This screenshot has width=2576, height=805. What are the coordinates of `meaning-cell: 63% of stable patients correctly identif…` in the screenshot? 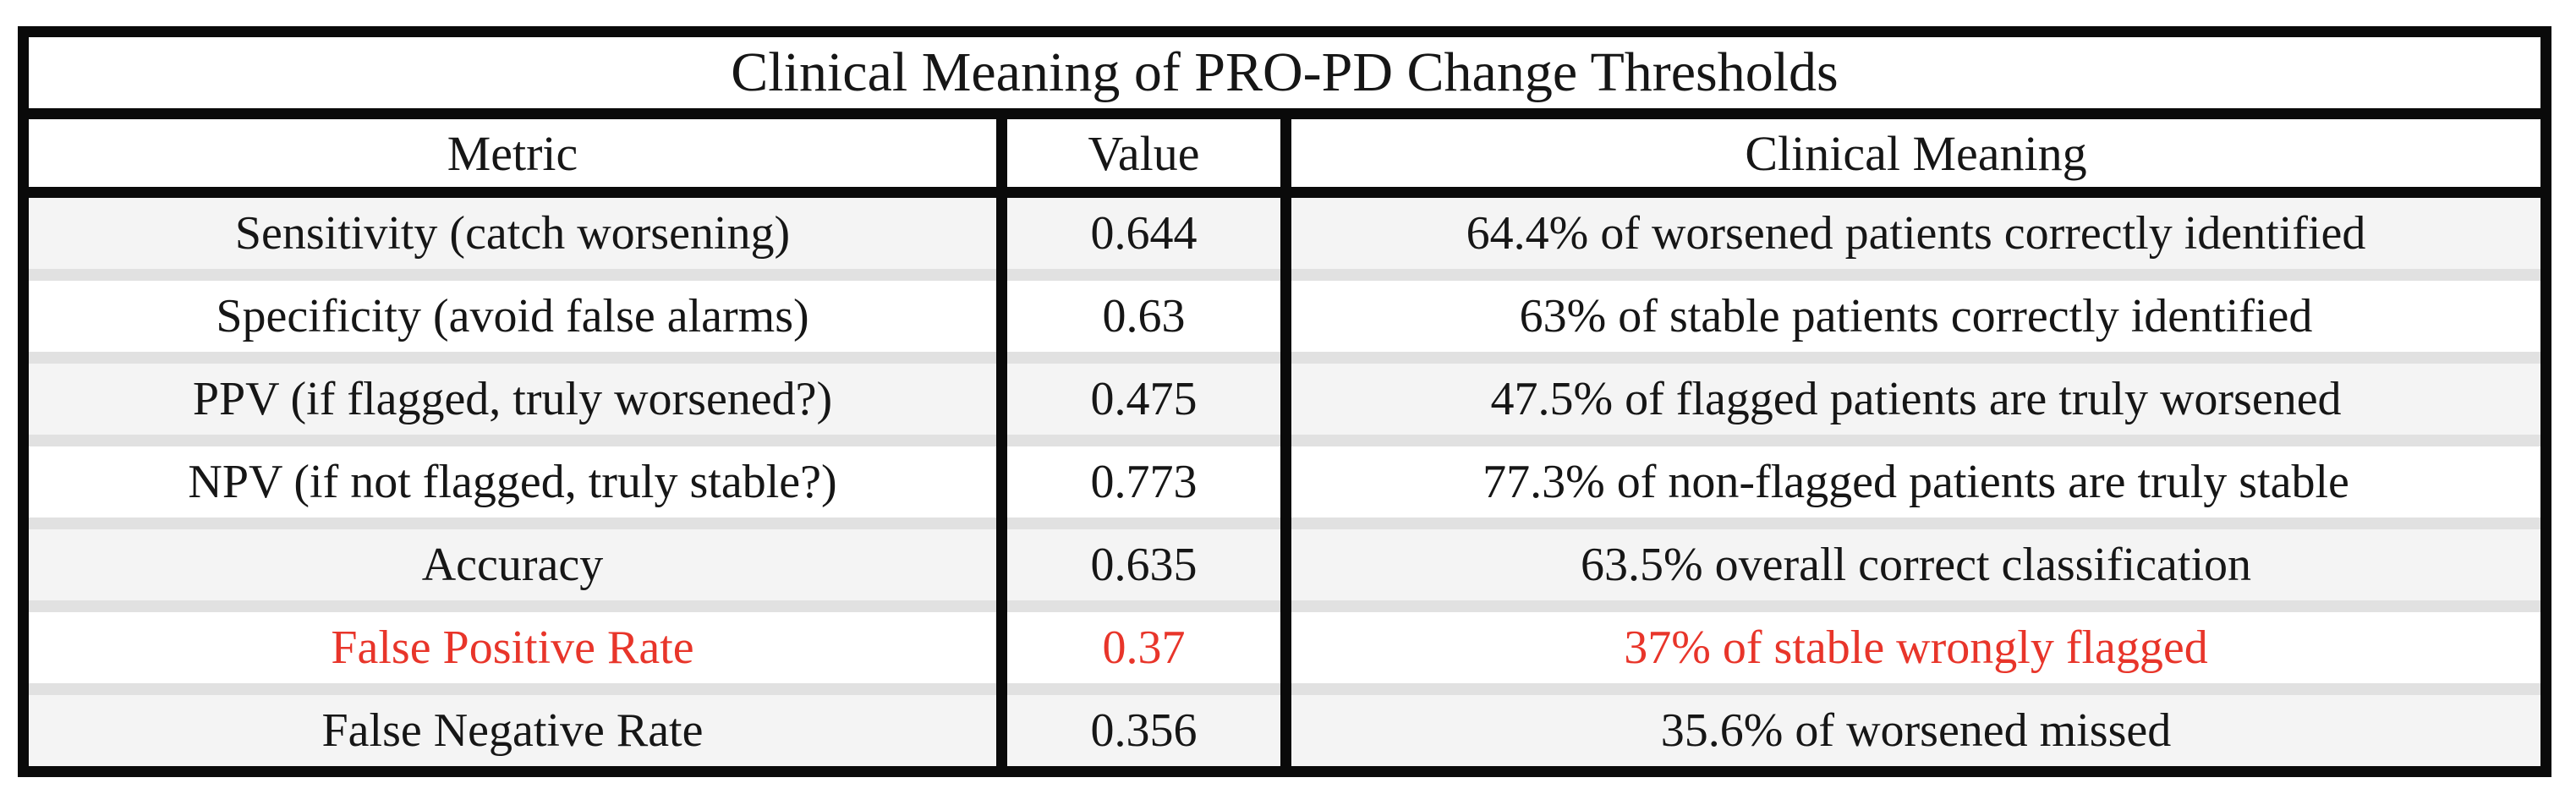 It's located at (1915, 317).